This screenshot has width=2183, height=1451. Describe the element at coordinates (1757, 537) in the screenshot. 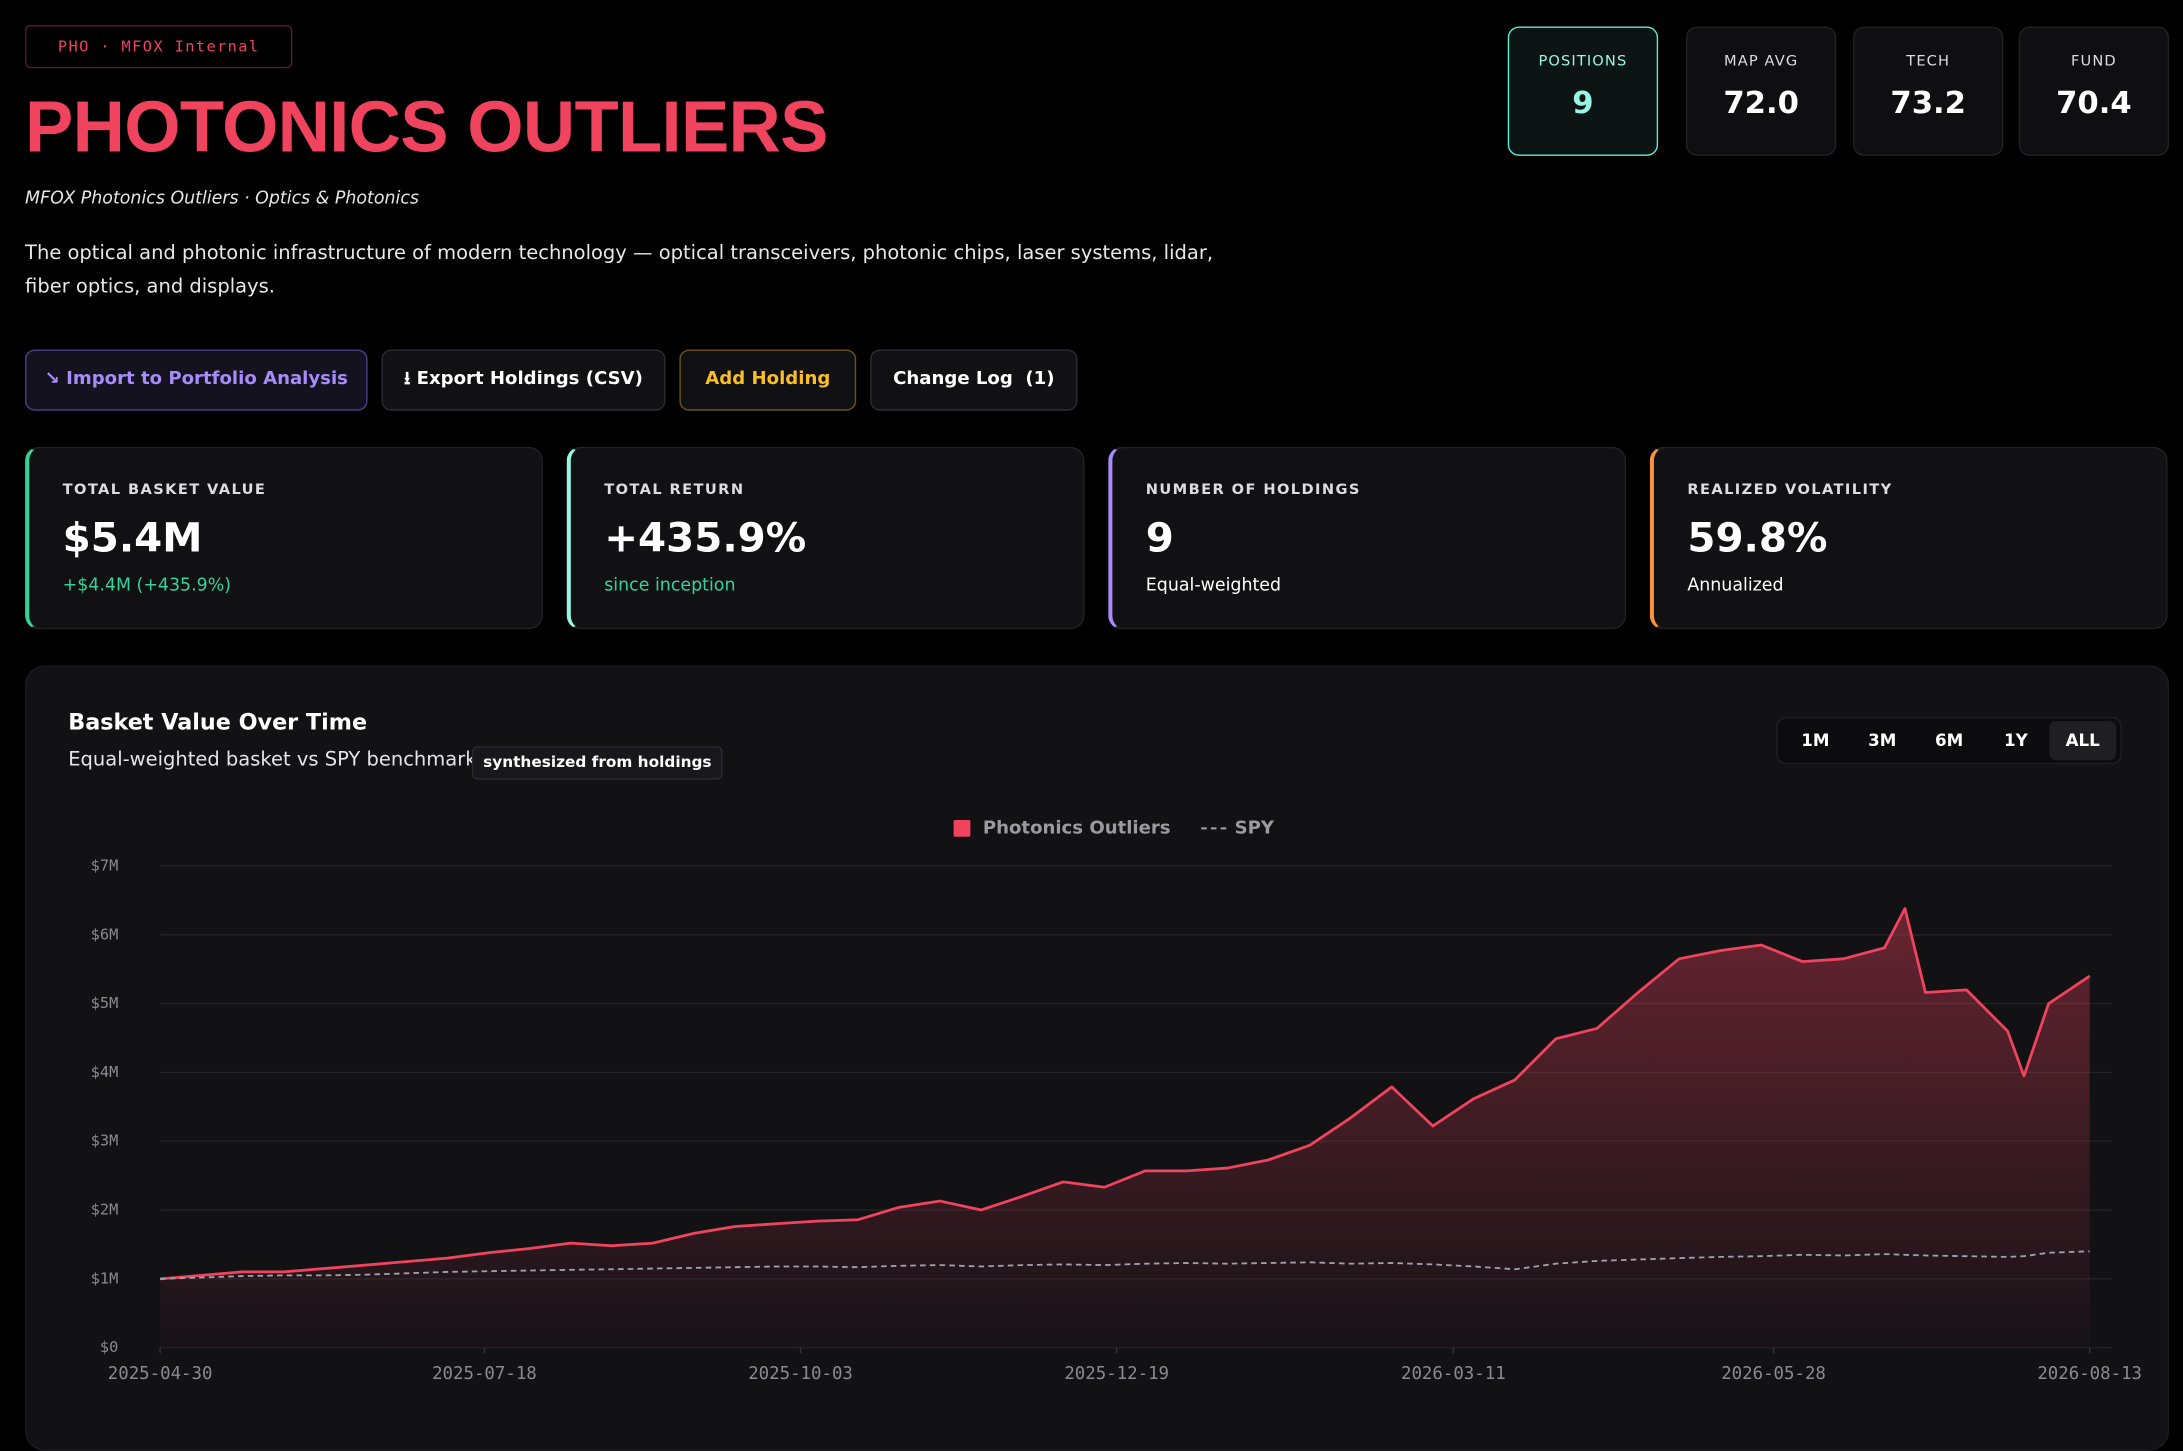

I see `metric-value: 59.8%` at that location.